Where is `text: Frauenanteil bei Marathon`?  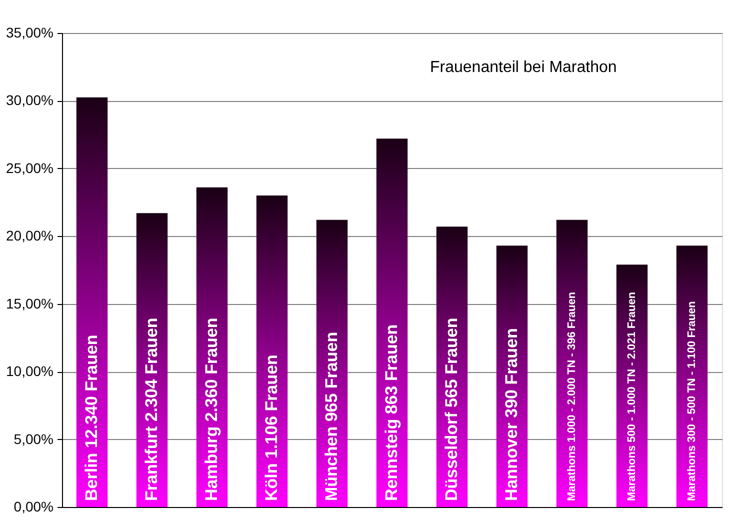 text: Frauenanteil bei Marathon is located at coordinates (523, 67).